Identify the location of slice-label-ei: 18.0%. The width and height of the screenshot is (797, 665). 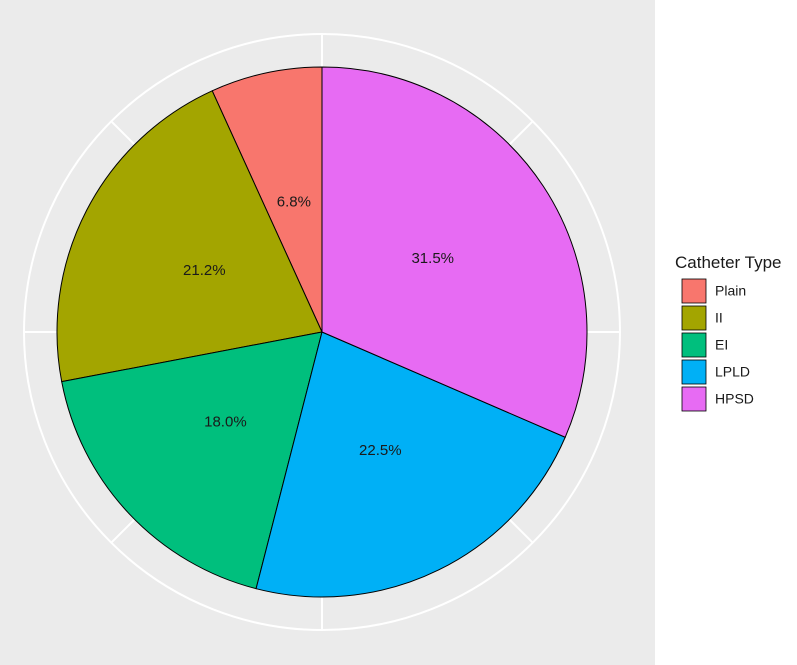
(225, 422).